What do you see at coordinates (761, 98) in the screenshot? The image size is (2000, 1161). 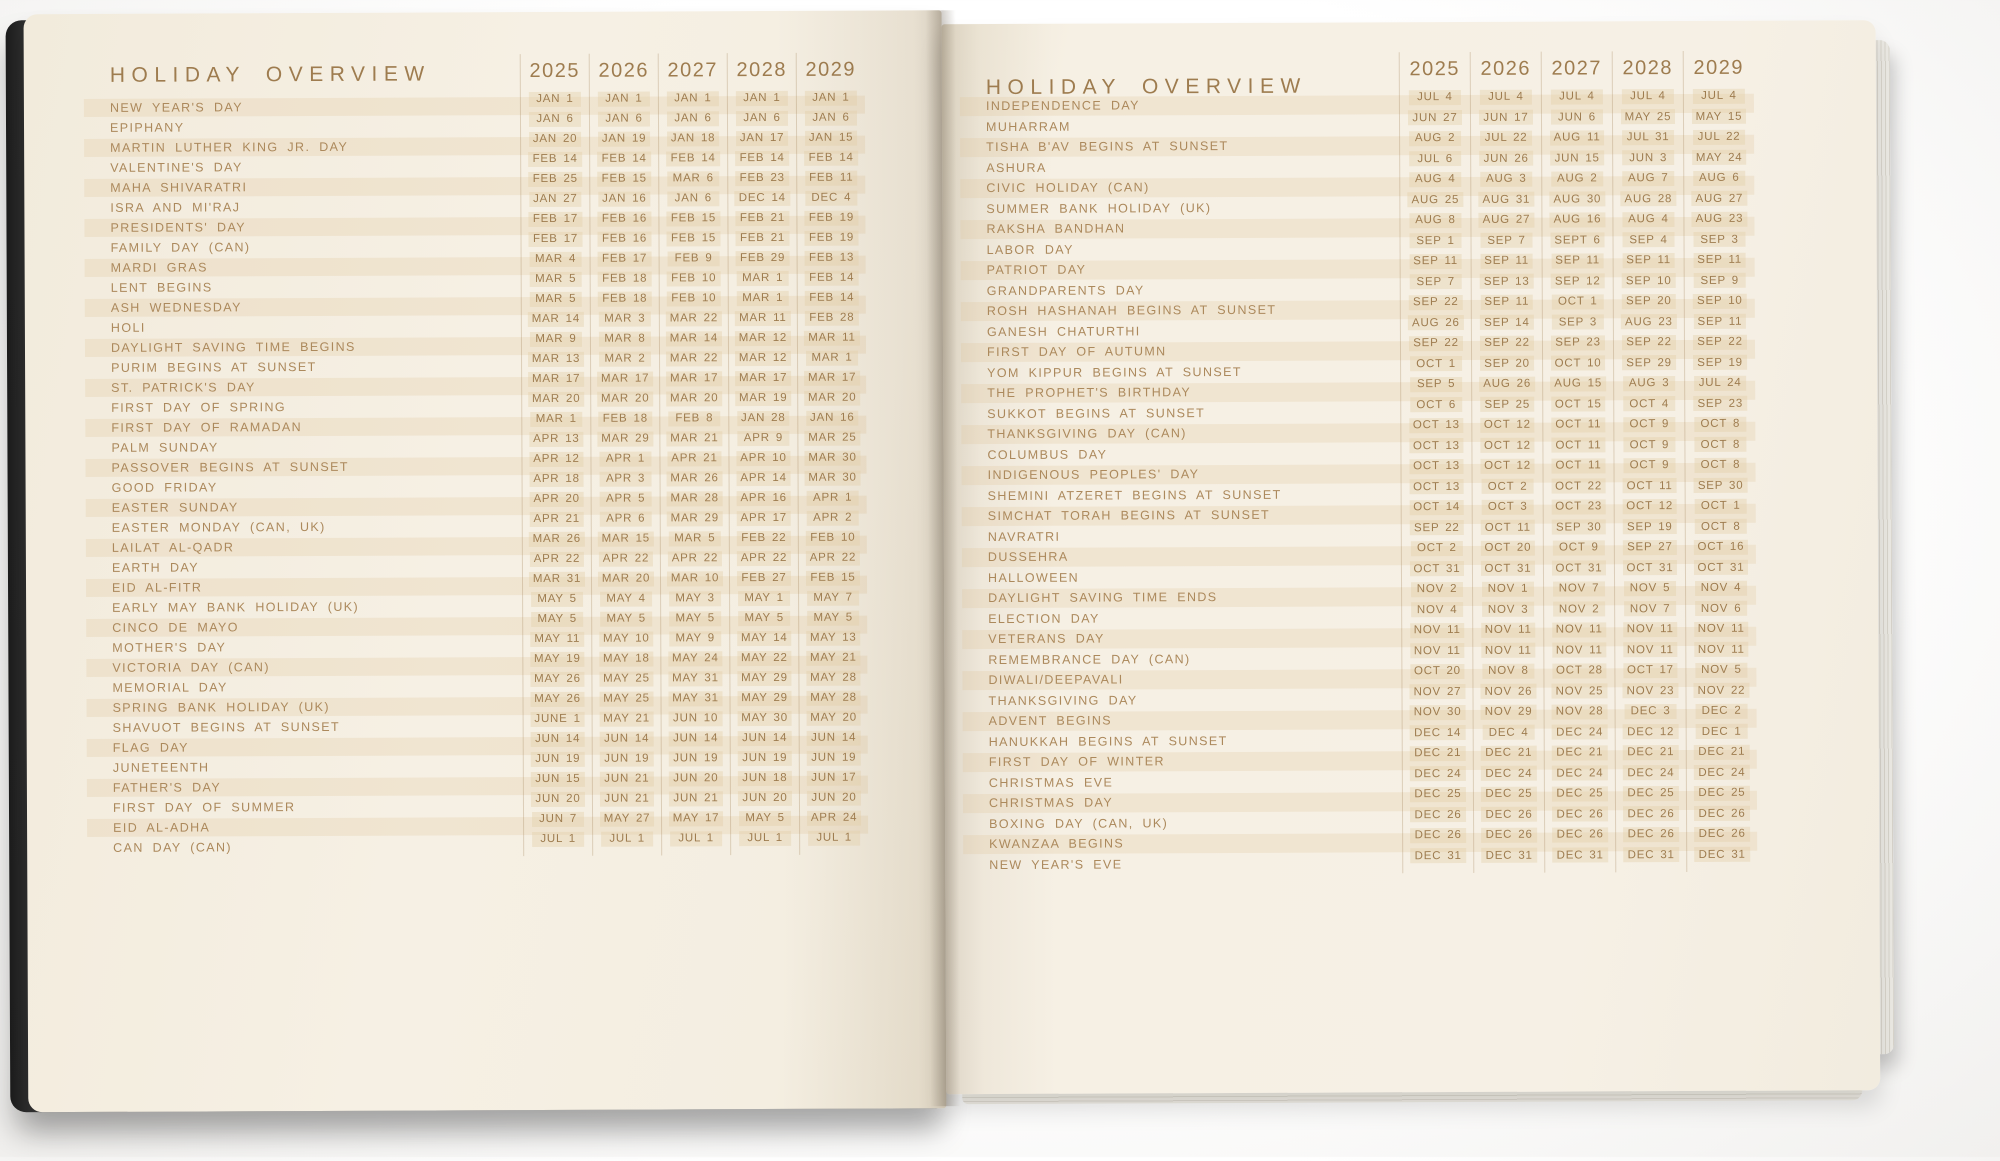 I see `holiday-date: JAN 1` at bounding box center [761, 98].